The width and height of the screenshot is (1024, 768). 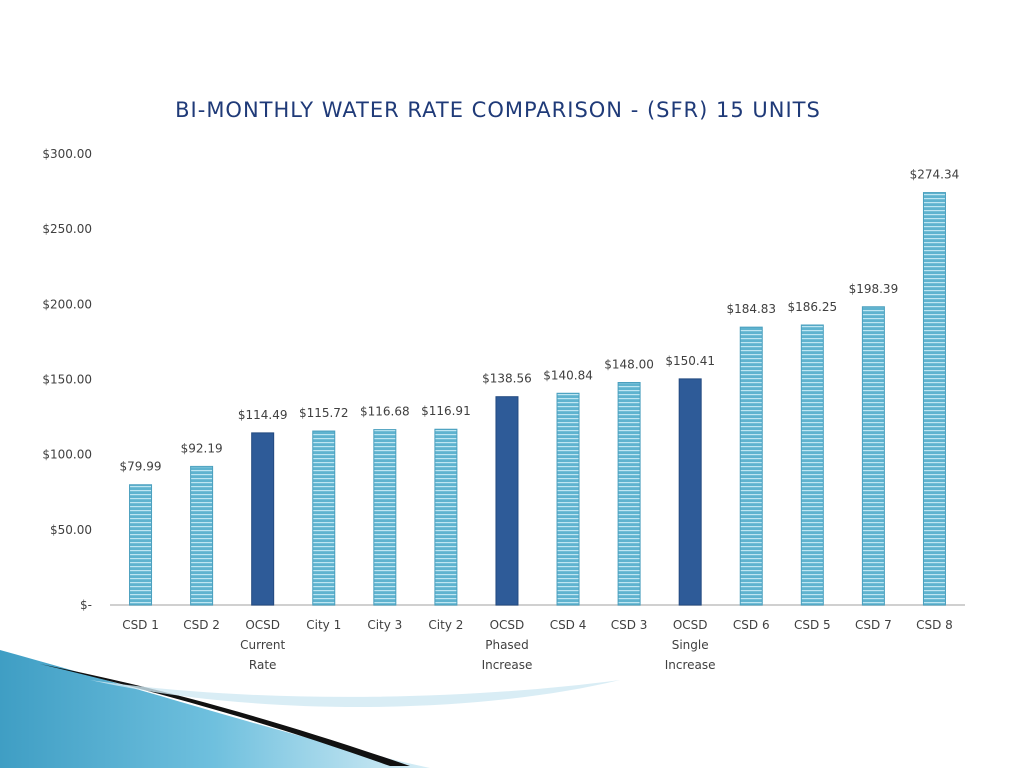 What do you see at coordinates (629, 625) in the screenshot?
I see `x-tick-label: CSD 3` at bounding box center [629, 625].